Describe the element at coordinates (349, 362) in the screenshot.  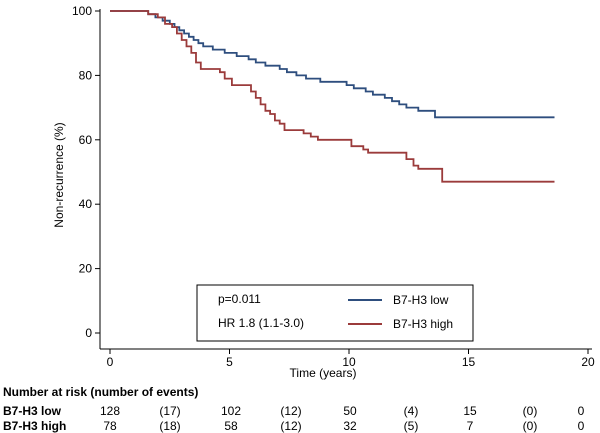
I see `x-tick-label: 10` at that location.